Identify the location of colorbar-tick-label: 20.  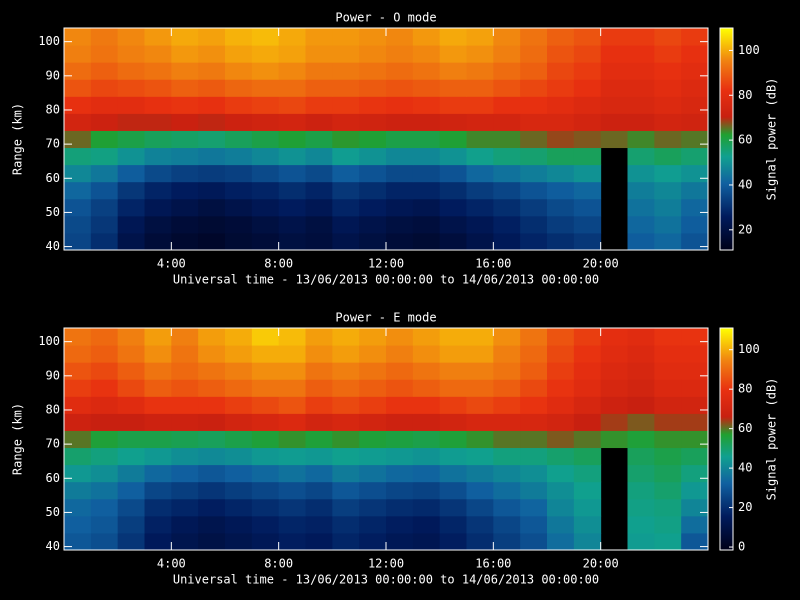
(745, 507).